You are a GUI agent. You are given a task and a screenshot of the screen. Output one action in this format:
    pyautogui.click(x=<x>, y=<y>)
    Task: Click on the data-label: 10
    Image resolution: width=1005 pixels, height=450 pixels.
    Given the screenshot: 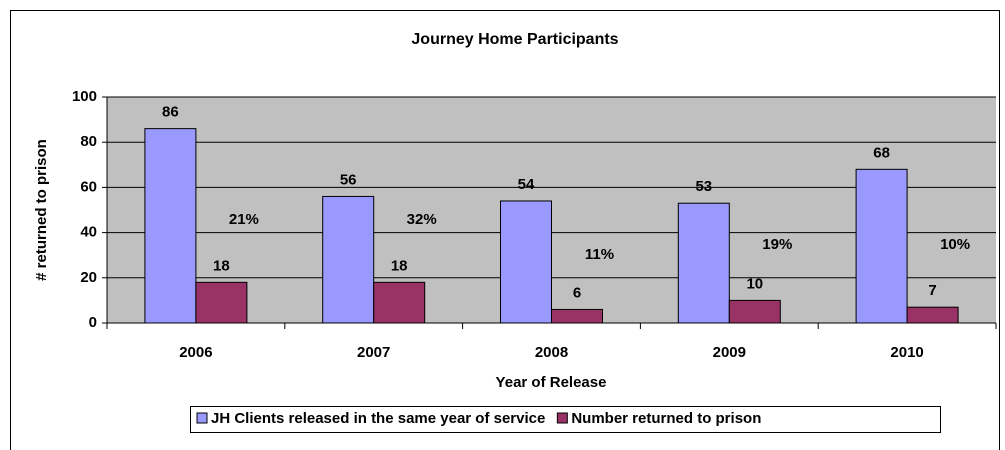 What is the action you would take?
    pyautogui.click(x=754, y=283)
    